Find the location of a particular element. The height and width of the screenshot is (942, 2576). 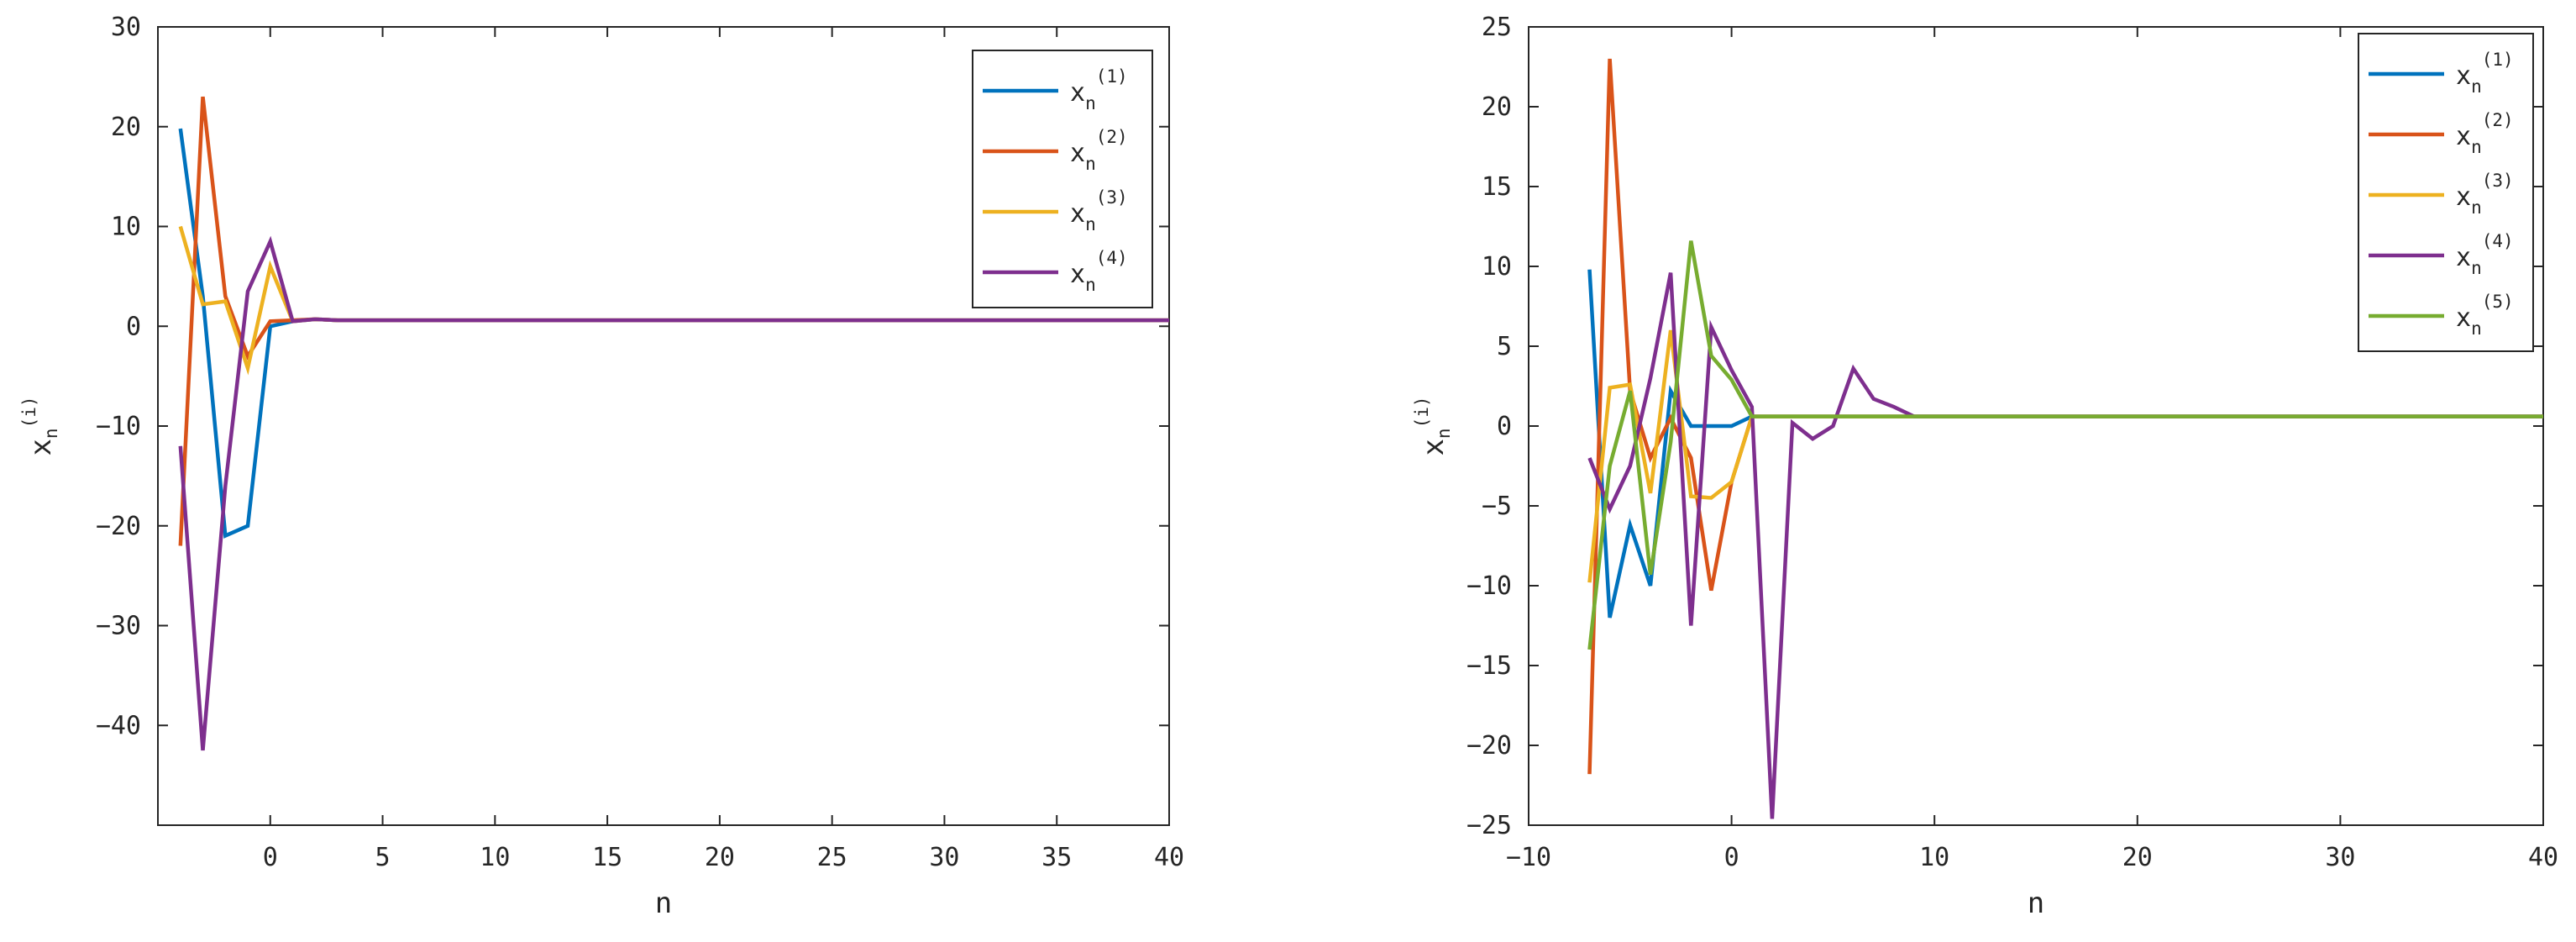

legend-entry-sup: (5) is located at coordinates (2498, 302).